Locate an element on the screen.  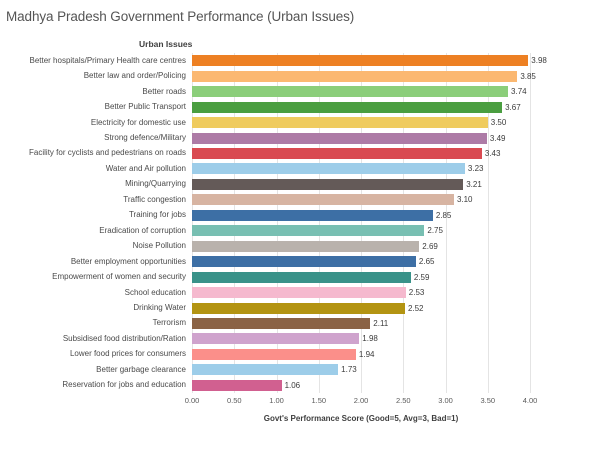
x-tick-label: 3.50 is located at coordinates (488, 400).